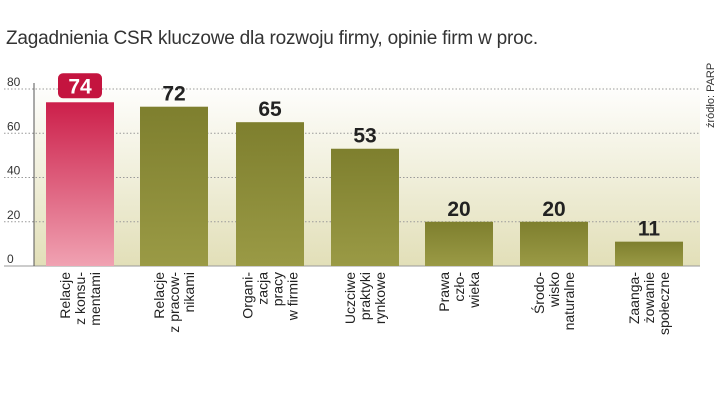  Describe the element at coordinates (270, 109) in the screenshot. I see `value-label: 65` at that location.